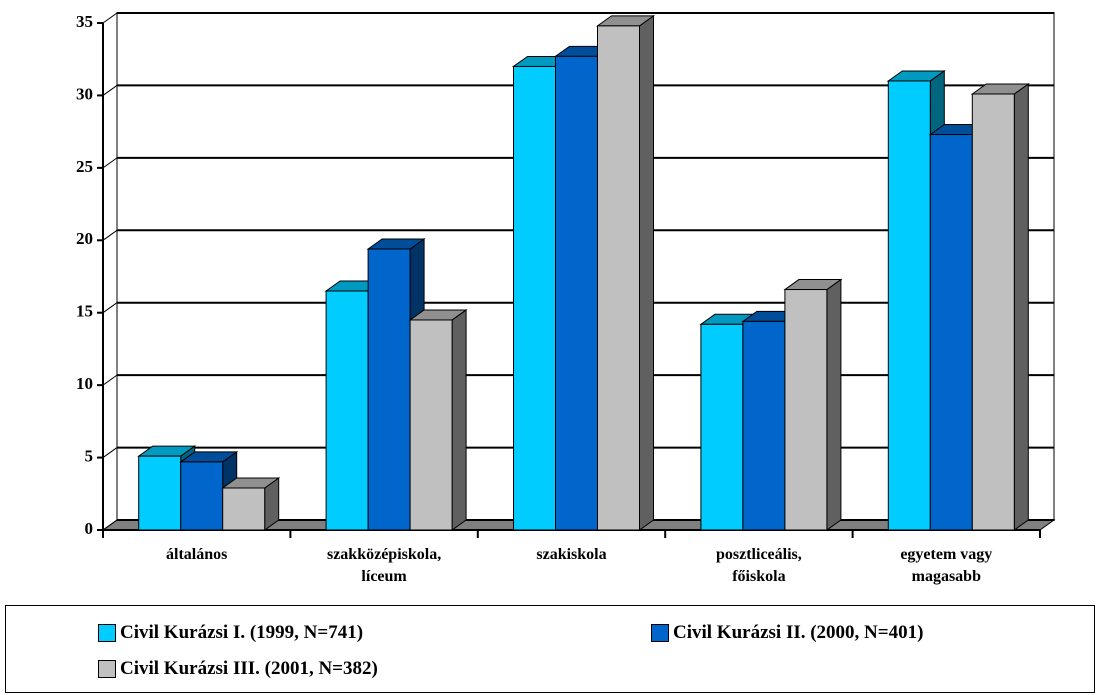 This screenshot has height=695, width=1103. What do you see at coordinates (946, 565) in the screenshot?
I see `x-tick-label: egyetem vagy magasabb` at bounding box center [946, 565].